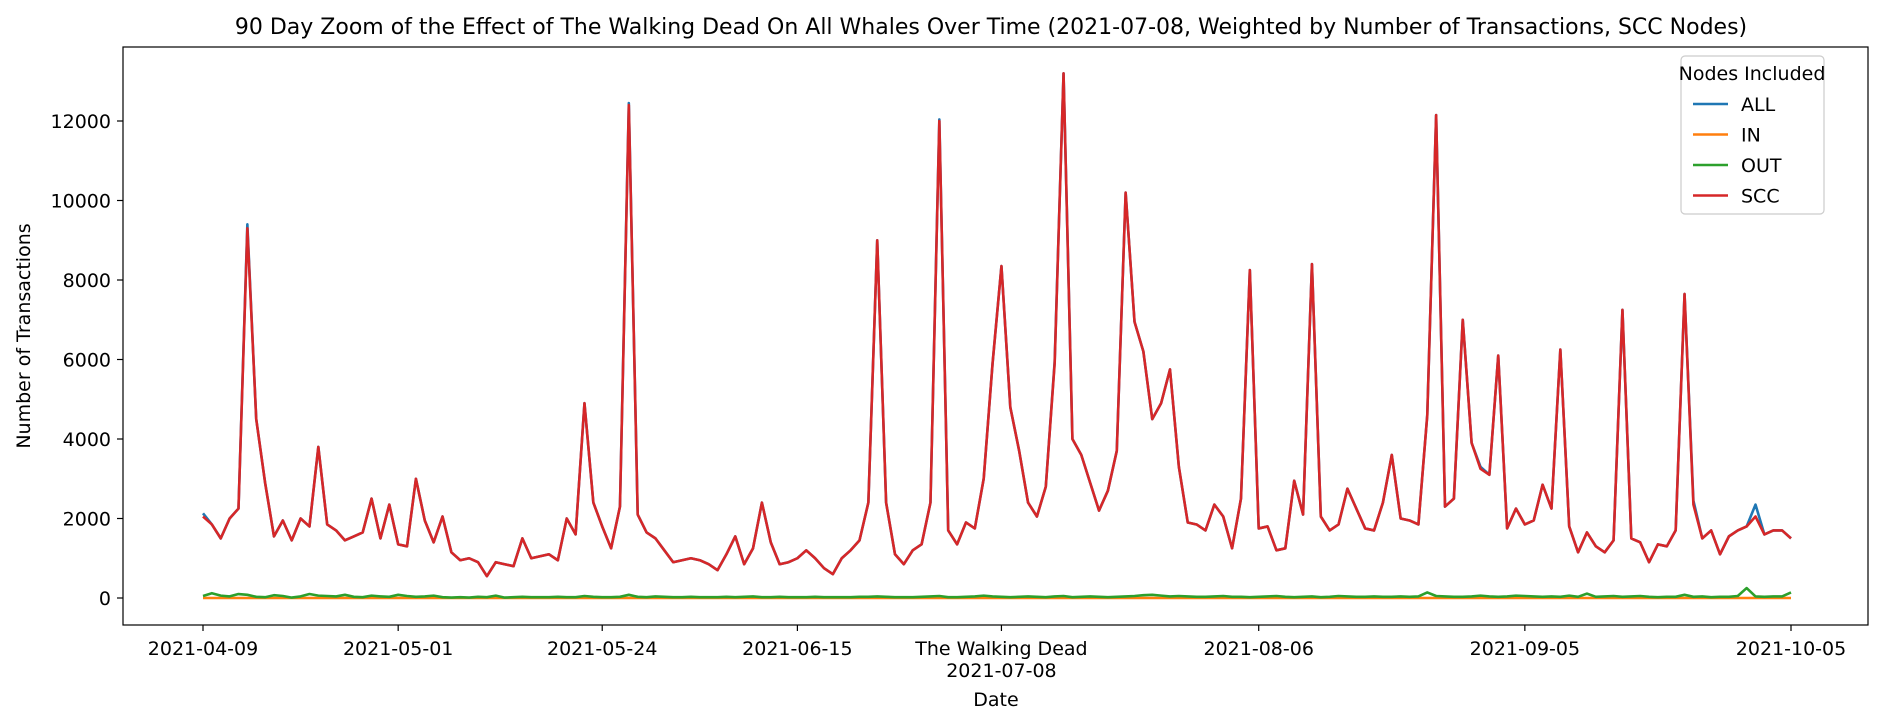  I want to click on y-tick-label: 10000, so click(81, 202).